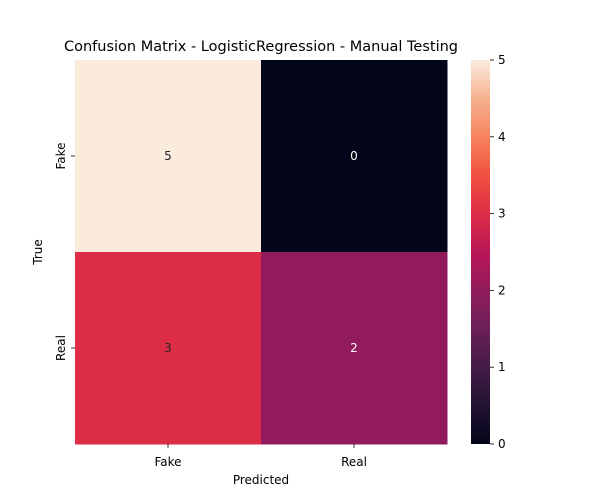 The height and width of the screenshot is (500, 600). I want to click on y-tick-label: Fake, so click(61, 155).